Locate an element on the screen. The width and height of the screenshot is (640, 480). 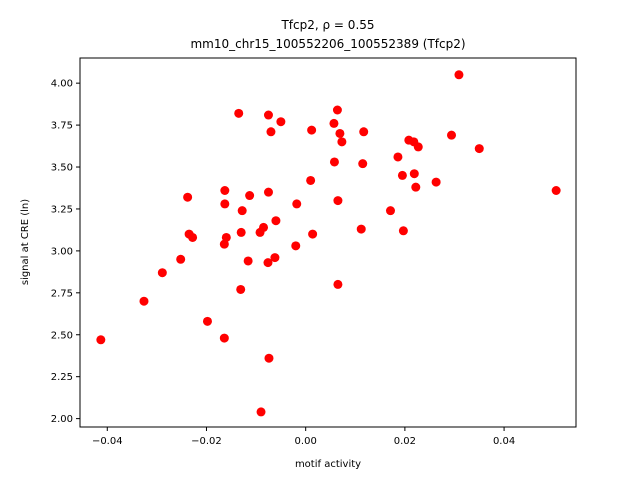
x-tick-label: −0.02 is located at coordinates (206, 441).